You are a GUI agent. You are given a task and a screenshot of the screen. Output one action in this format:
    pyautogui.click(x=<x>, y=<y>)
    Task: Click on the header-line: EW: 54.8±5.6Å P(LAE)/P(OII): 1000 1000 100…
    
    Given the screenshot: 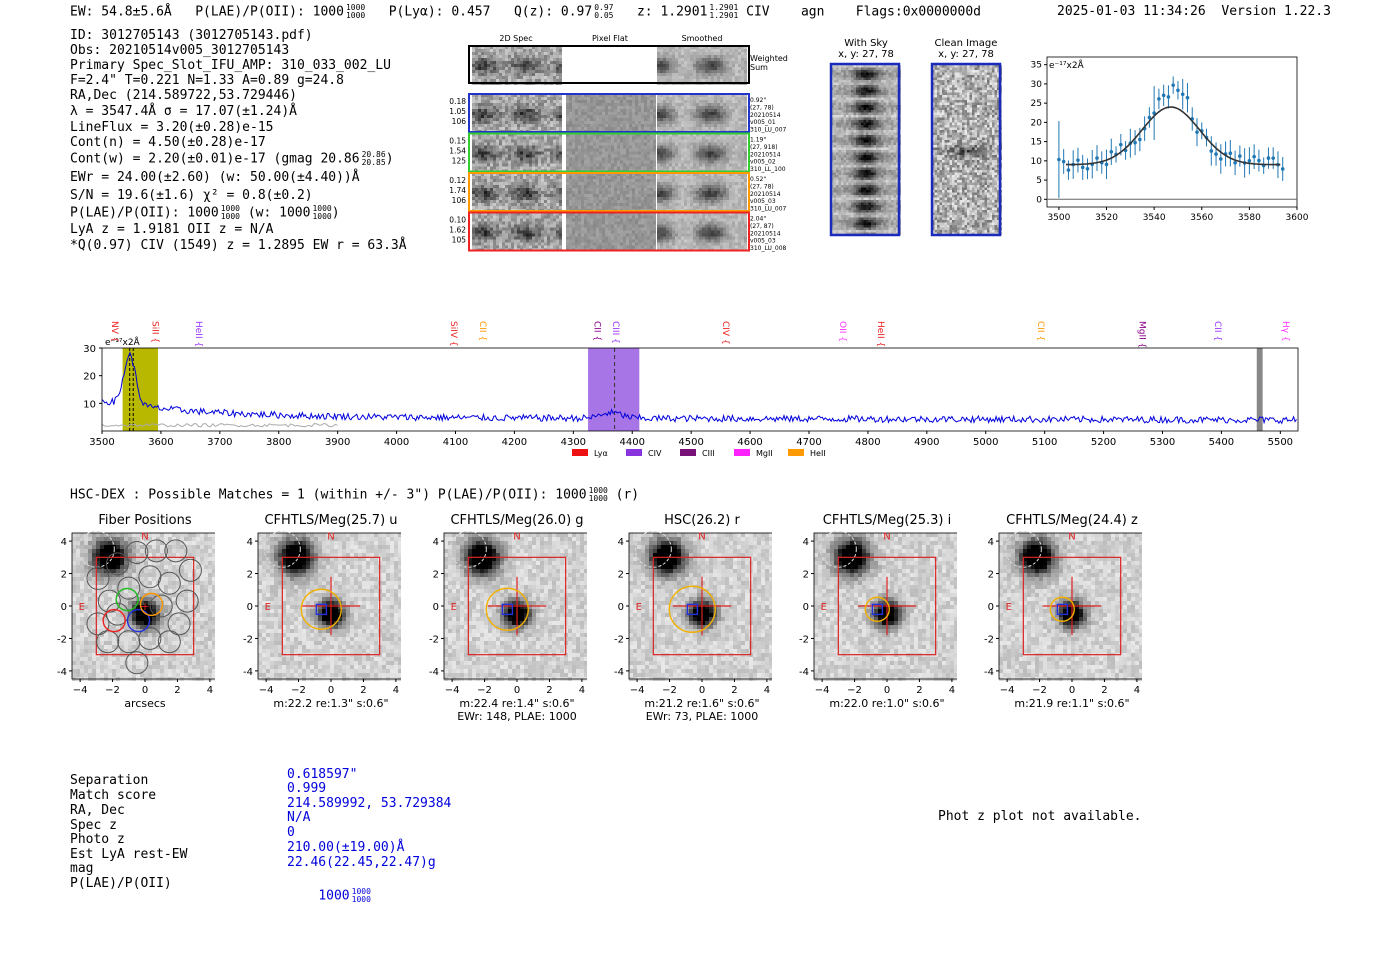 What is the action you would take?
    pyautogui.click(x=525, y=12)
    